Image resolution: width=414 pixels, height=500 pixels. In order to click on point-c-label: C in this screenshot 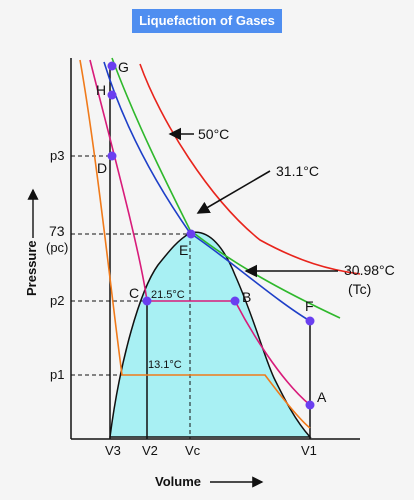, I will do `click(134, 293)`.